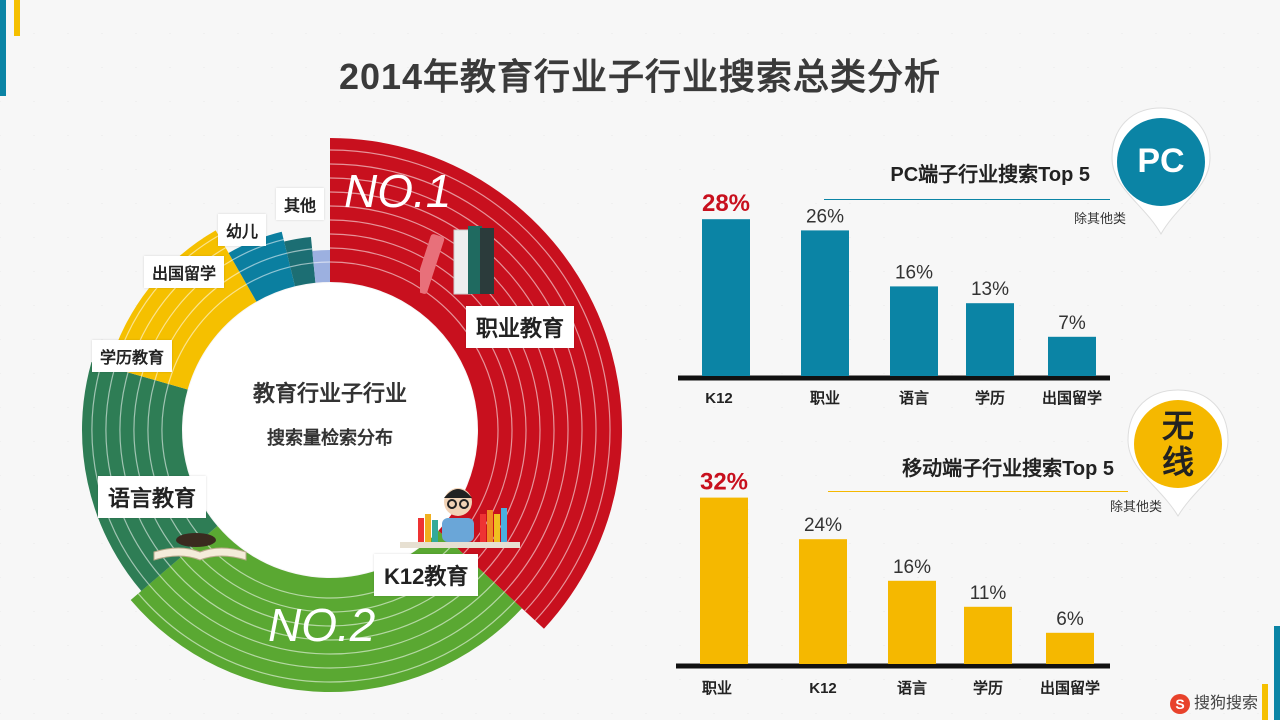 Image resolution: width=1280 pixels, height=720 pixels. I want to click on student-illustration, so click(460, 518).